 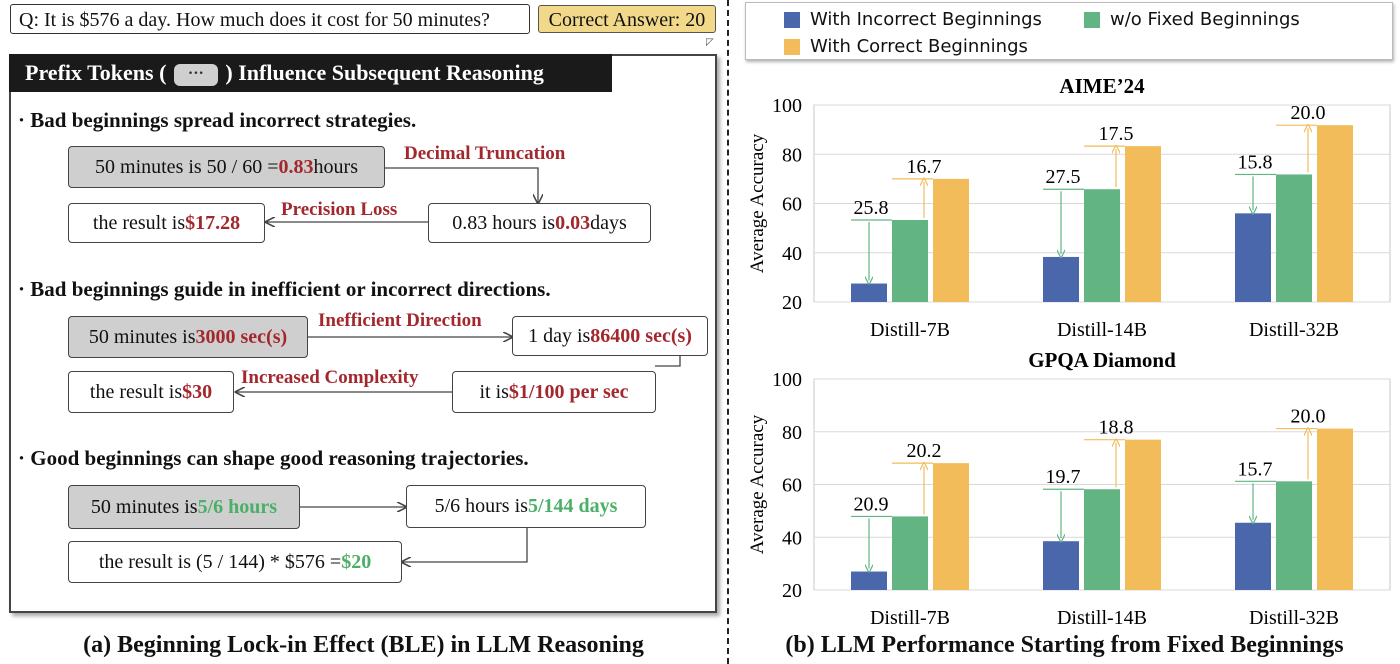 What do you see at coordinates (195, 74) in the screenshot?
I see `prefix-token-chip: ···` at bounding box center [195, 74].